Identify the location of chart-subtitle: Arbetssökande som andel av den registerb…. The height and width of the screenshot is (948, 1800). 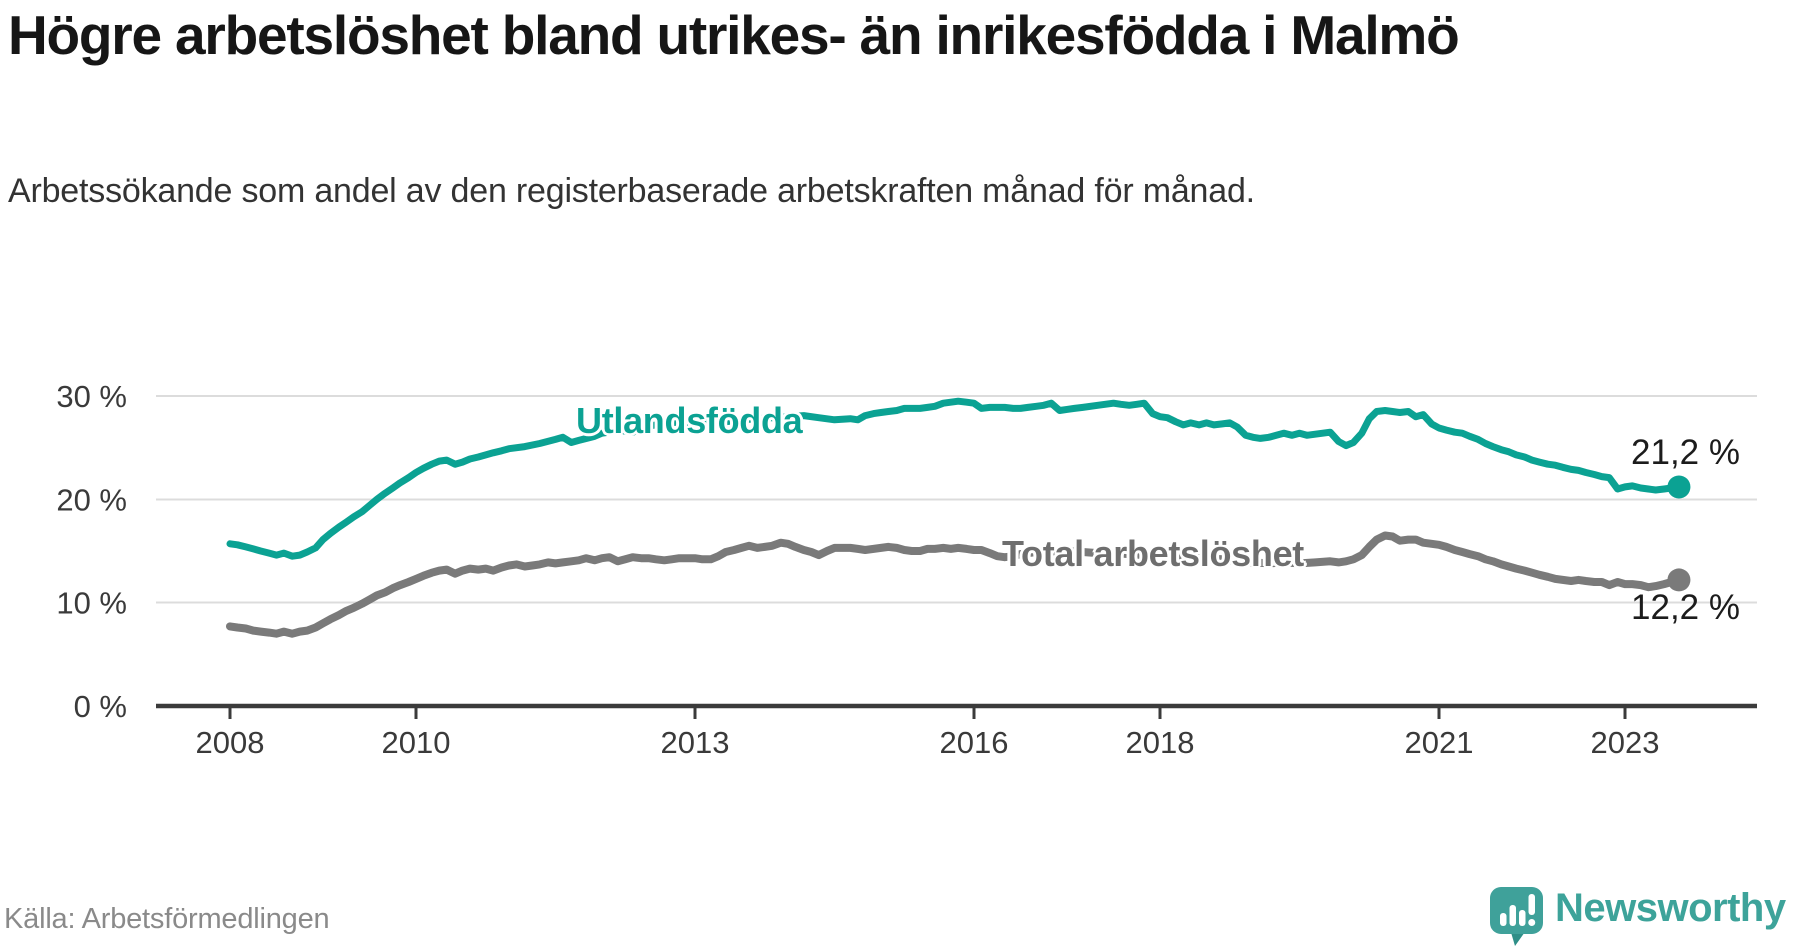
(631, 191).